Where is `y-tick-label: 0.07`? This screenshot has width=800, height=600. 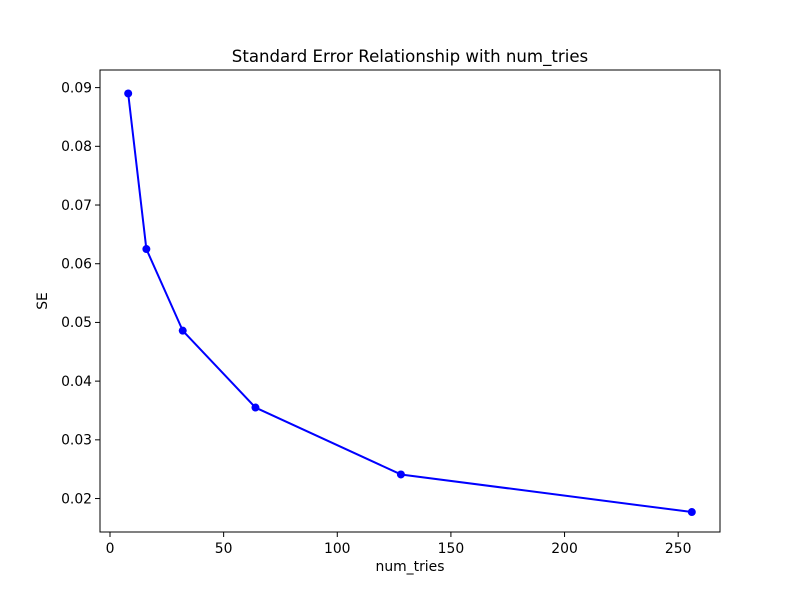 y-tick-label: 0.07 is located at coordinates (76, 206).